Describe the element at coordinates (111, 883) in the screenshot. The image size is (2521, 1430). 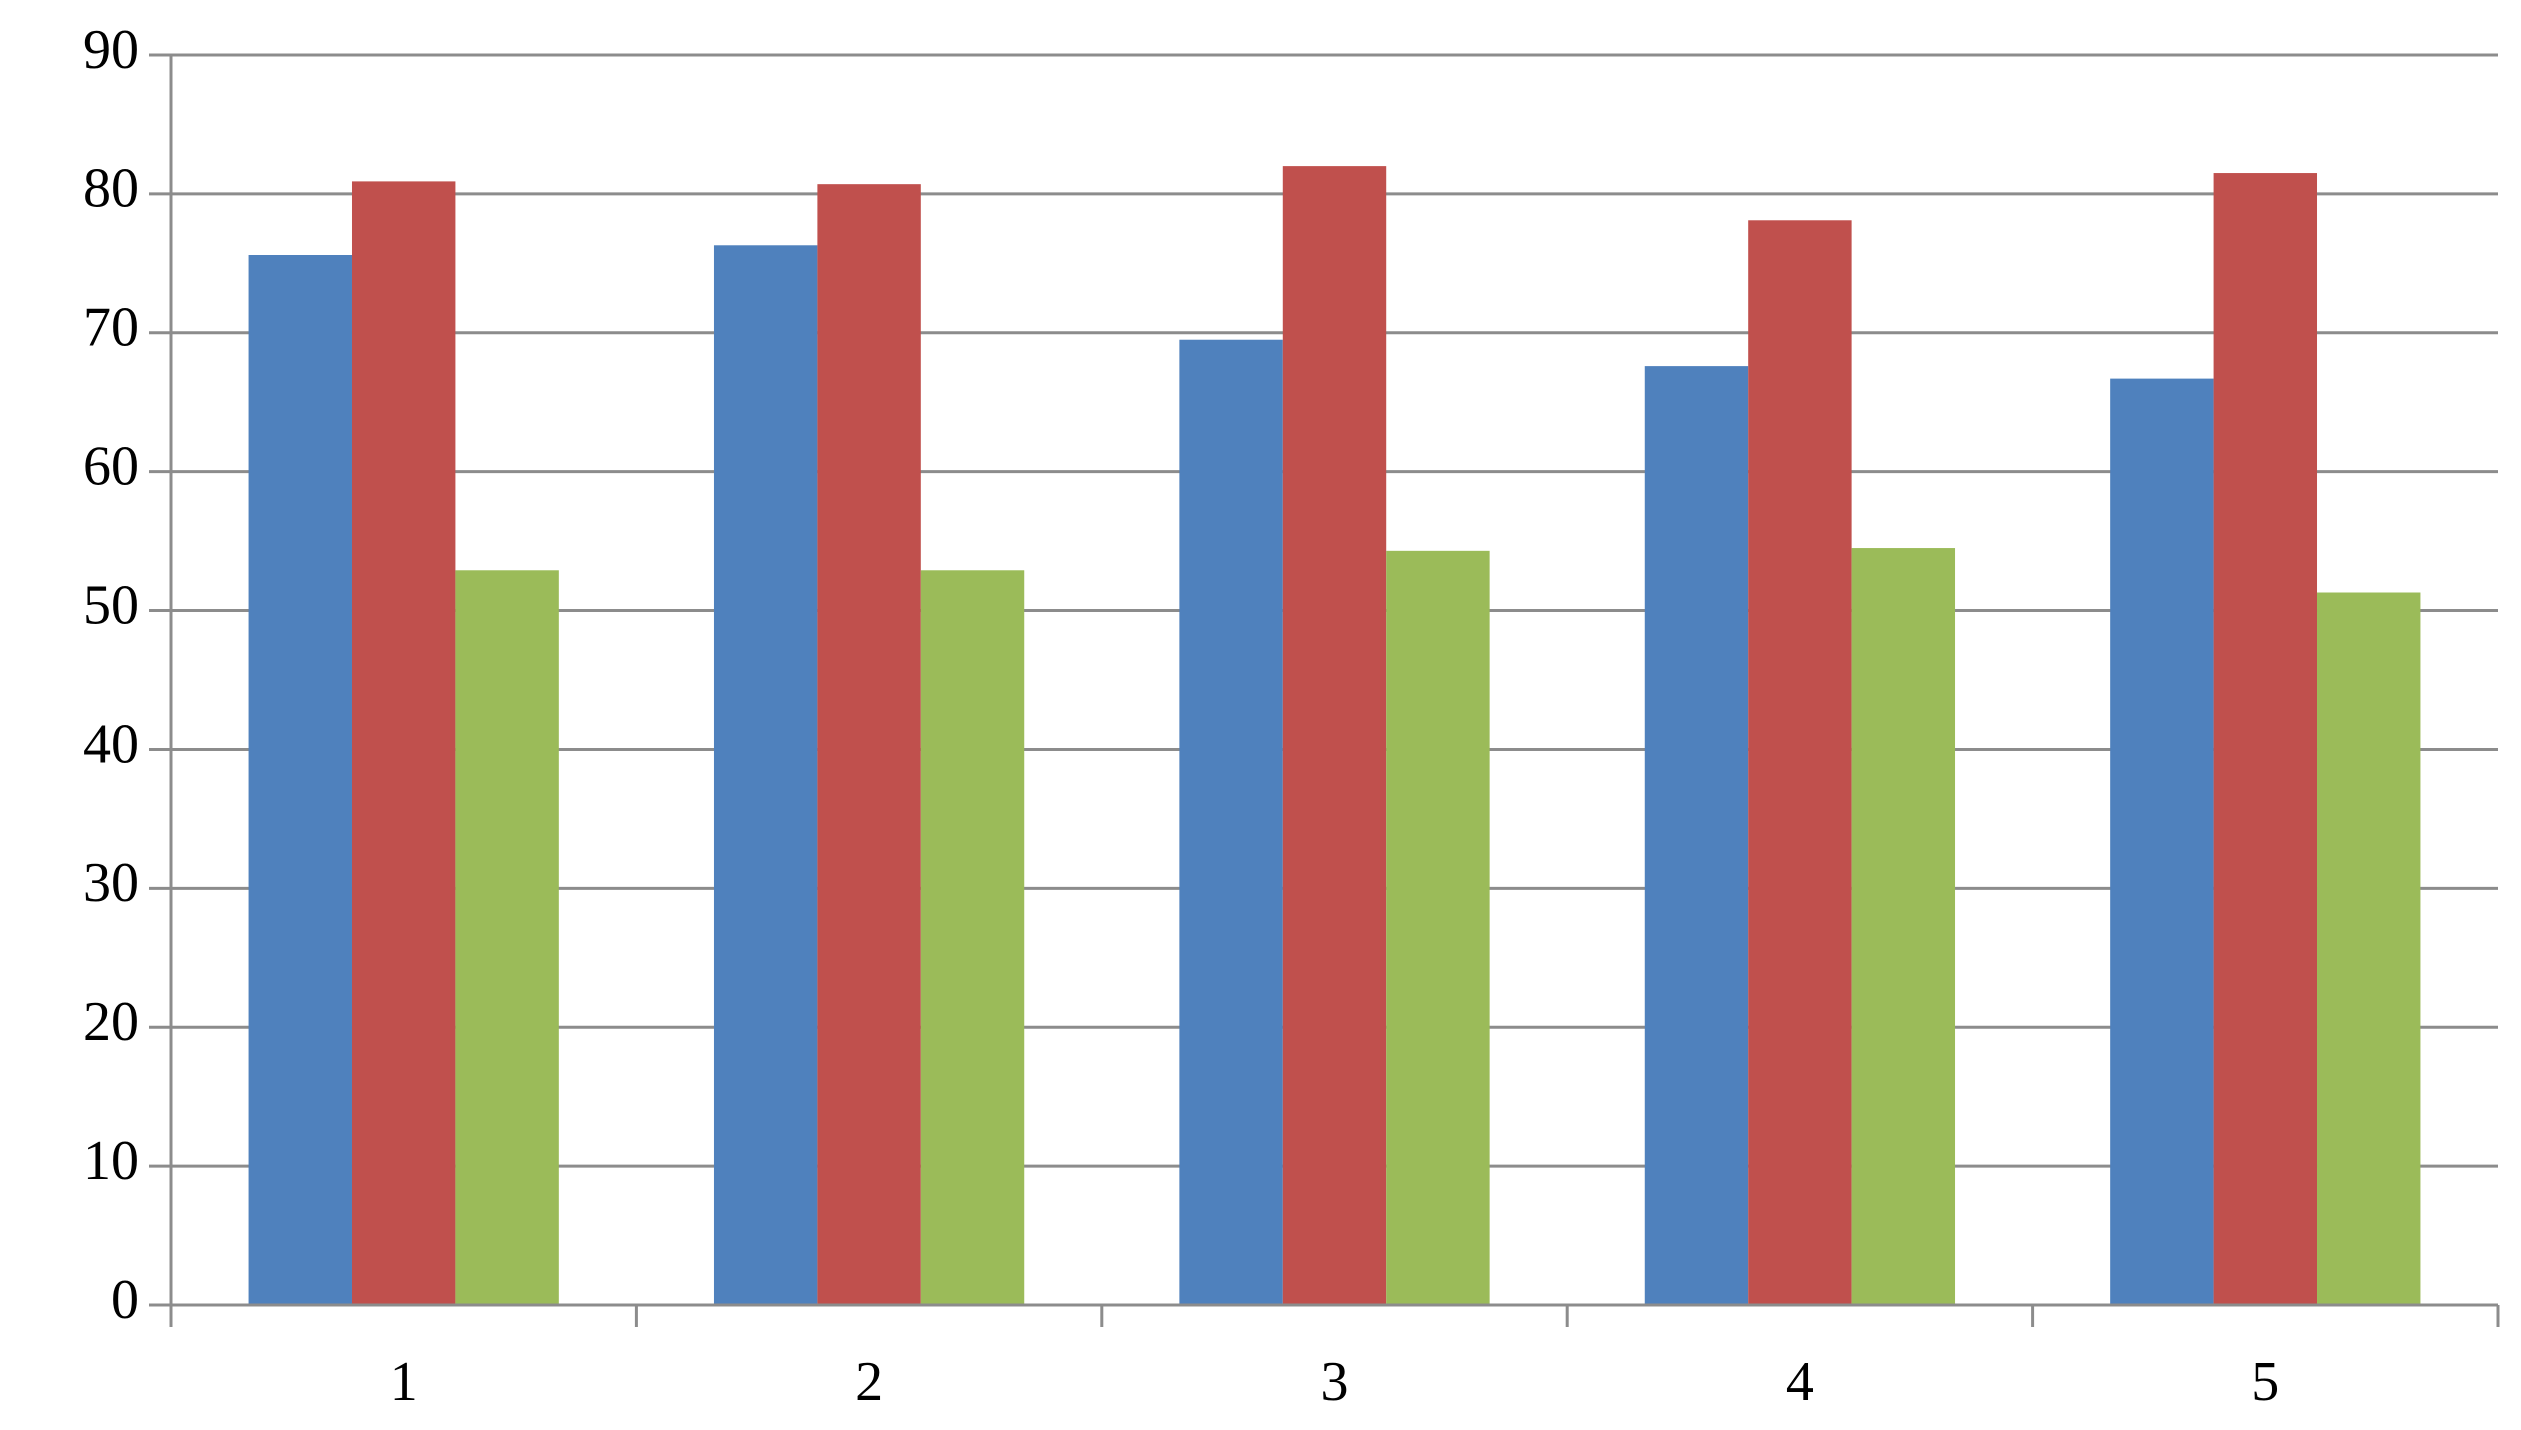
I see `y-tick-label: 30` at that location.